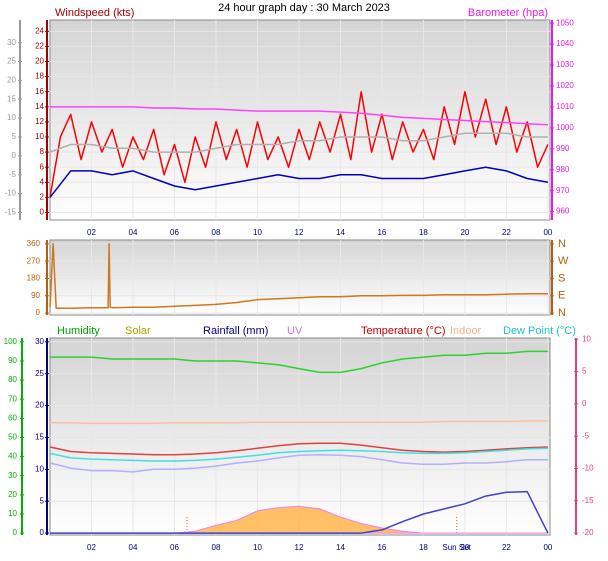  I want to click on y-tick-label: 1030, so click(565, 64).